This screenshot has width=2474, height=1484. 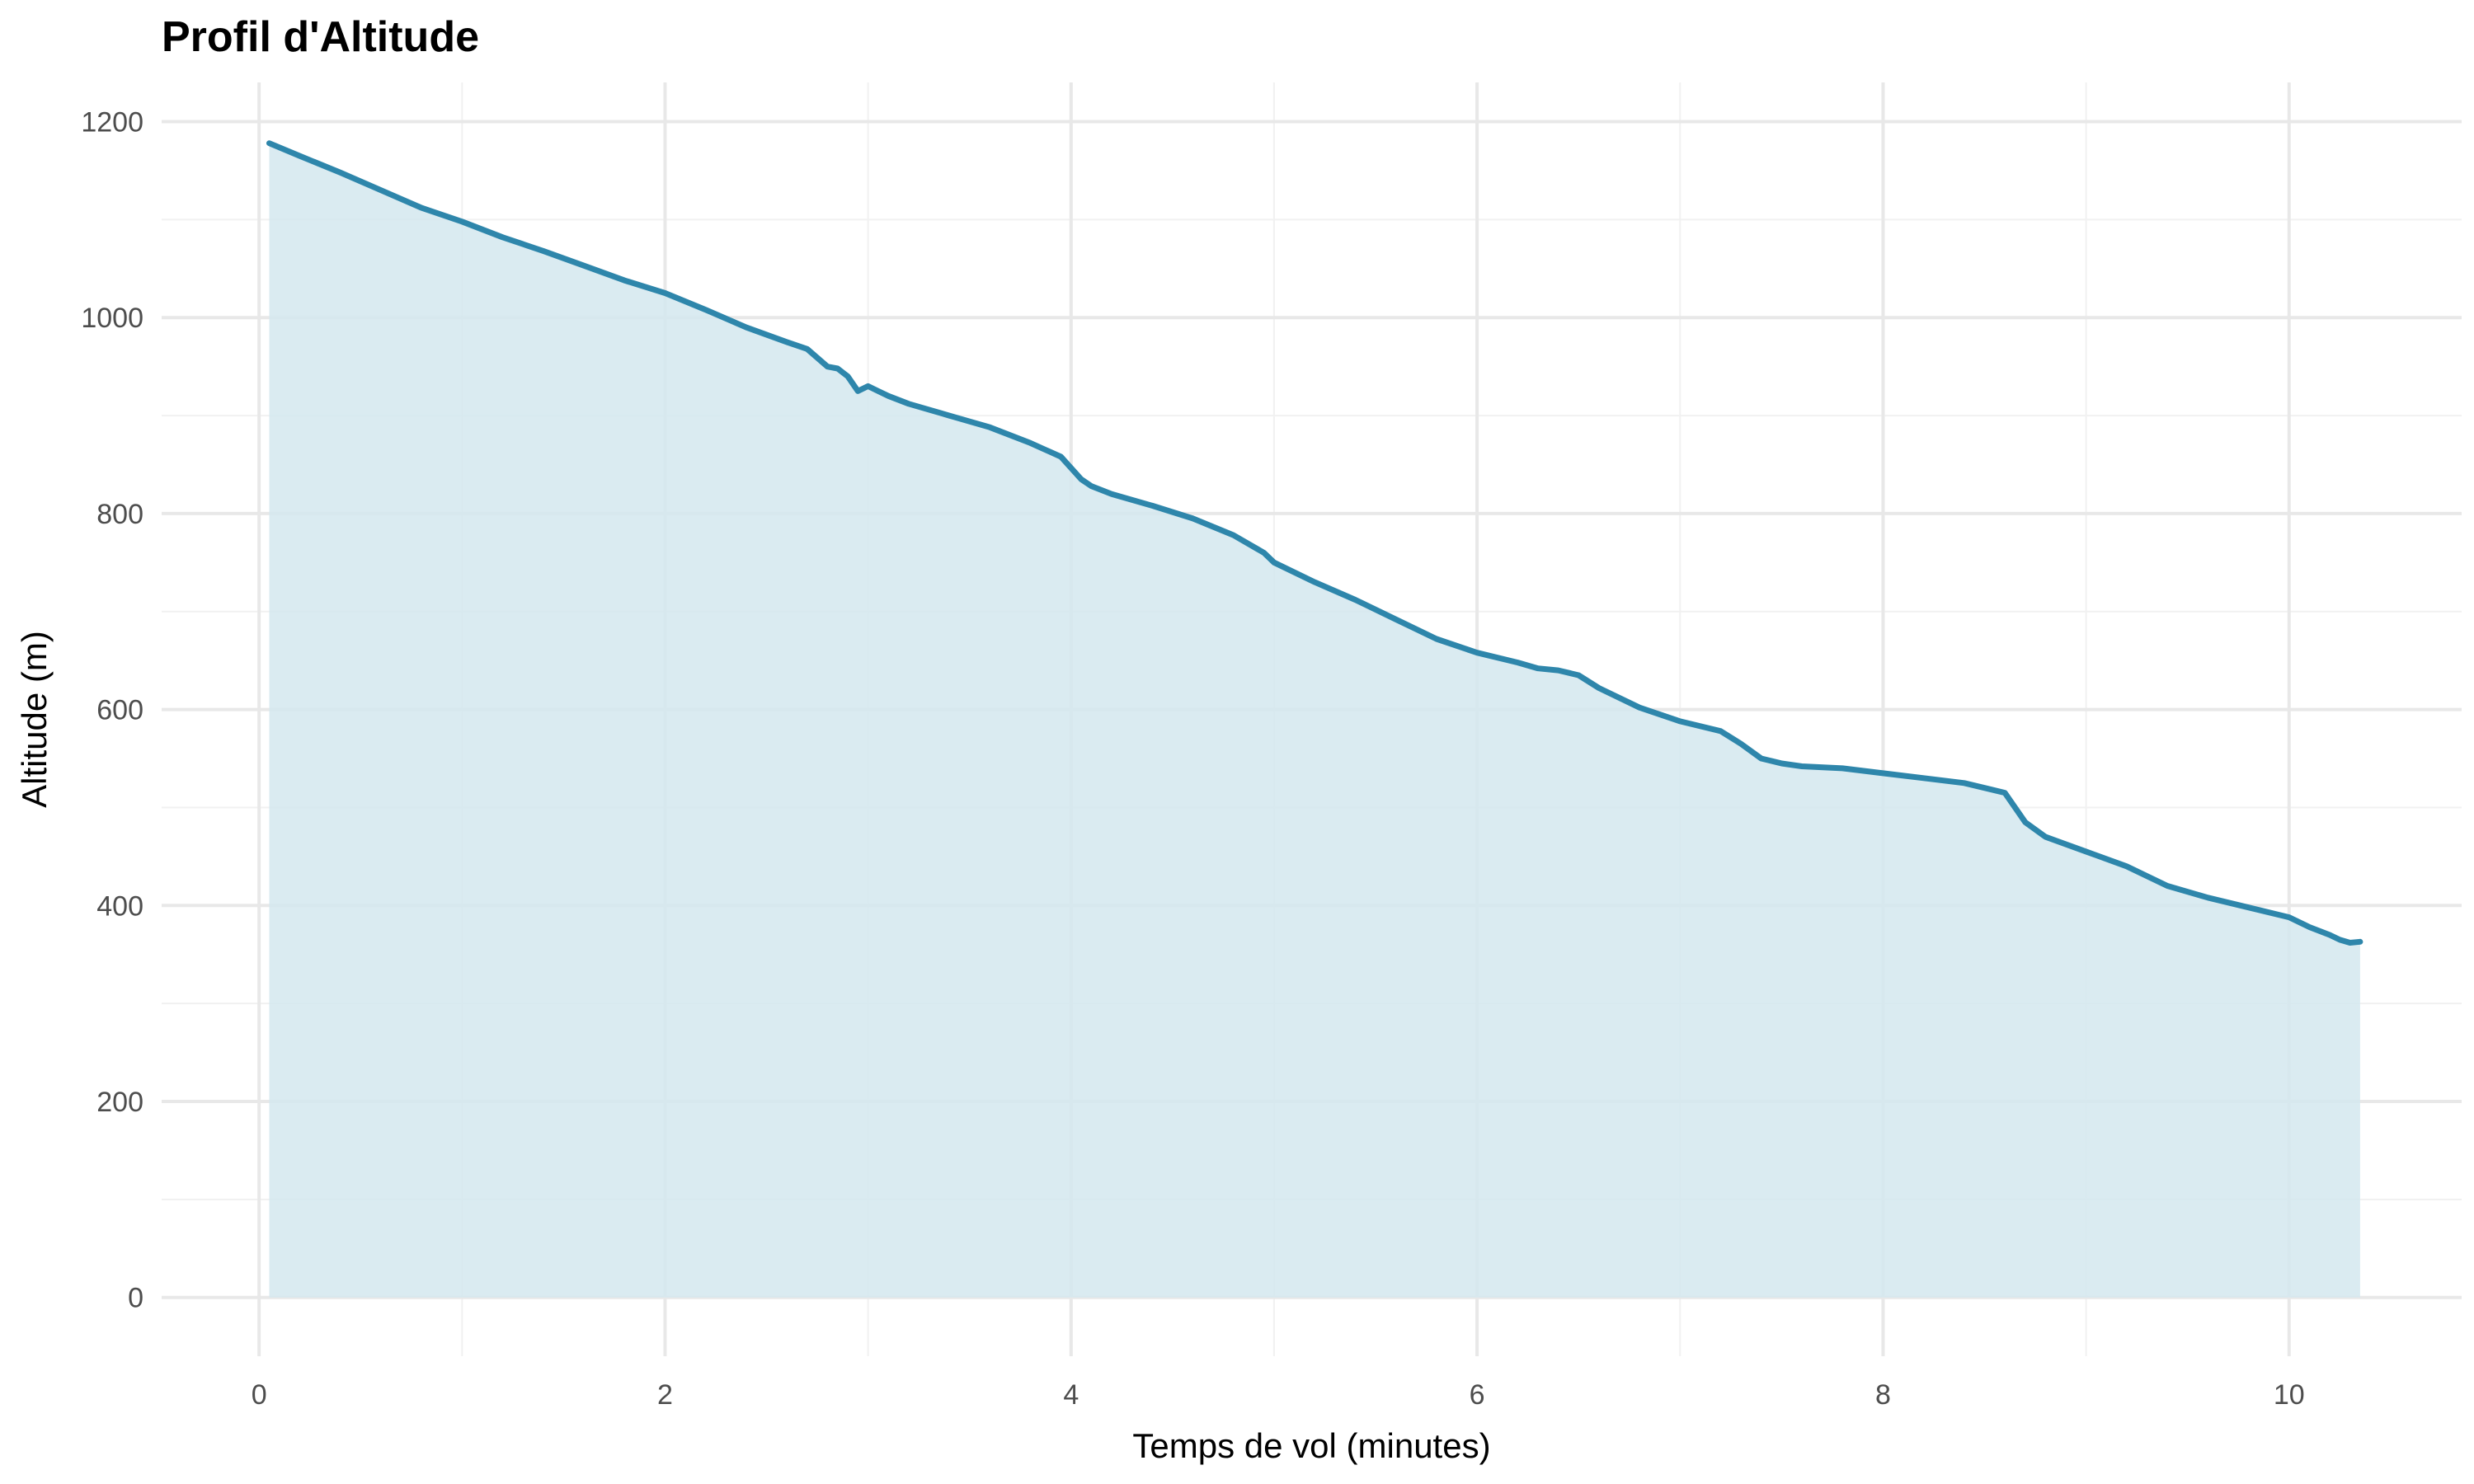 What do you see at coordinates (1278, 1395) in the screenshot?
I see `x-axis-tick-labels: 0 2 4 6 8 10` at bounding box center [1278, 1395].